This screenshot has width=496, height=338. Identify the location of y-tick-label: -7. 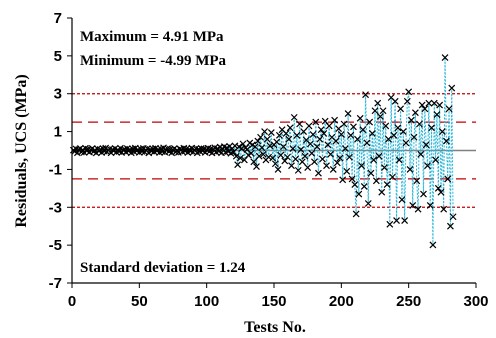
(55, 283).